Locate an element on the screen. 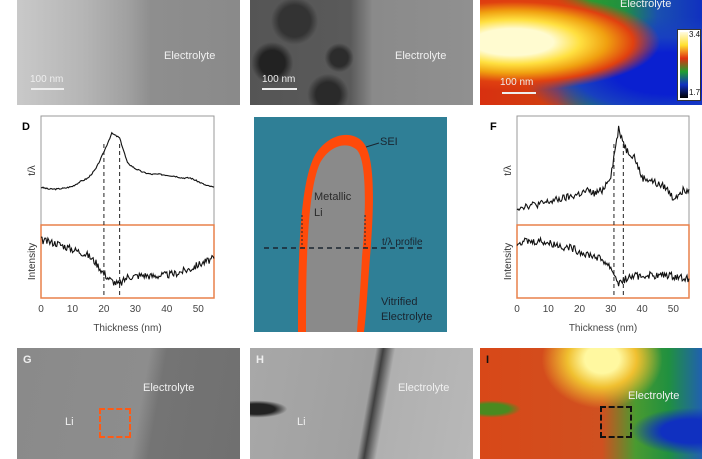 The width and height of the screenshot is (702, 459). panel-label-f: F is located at coordinates (493, 127).